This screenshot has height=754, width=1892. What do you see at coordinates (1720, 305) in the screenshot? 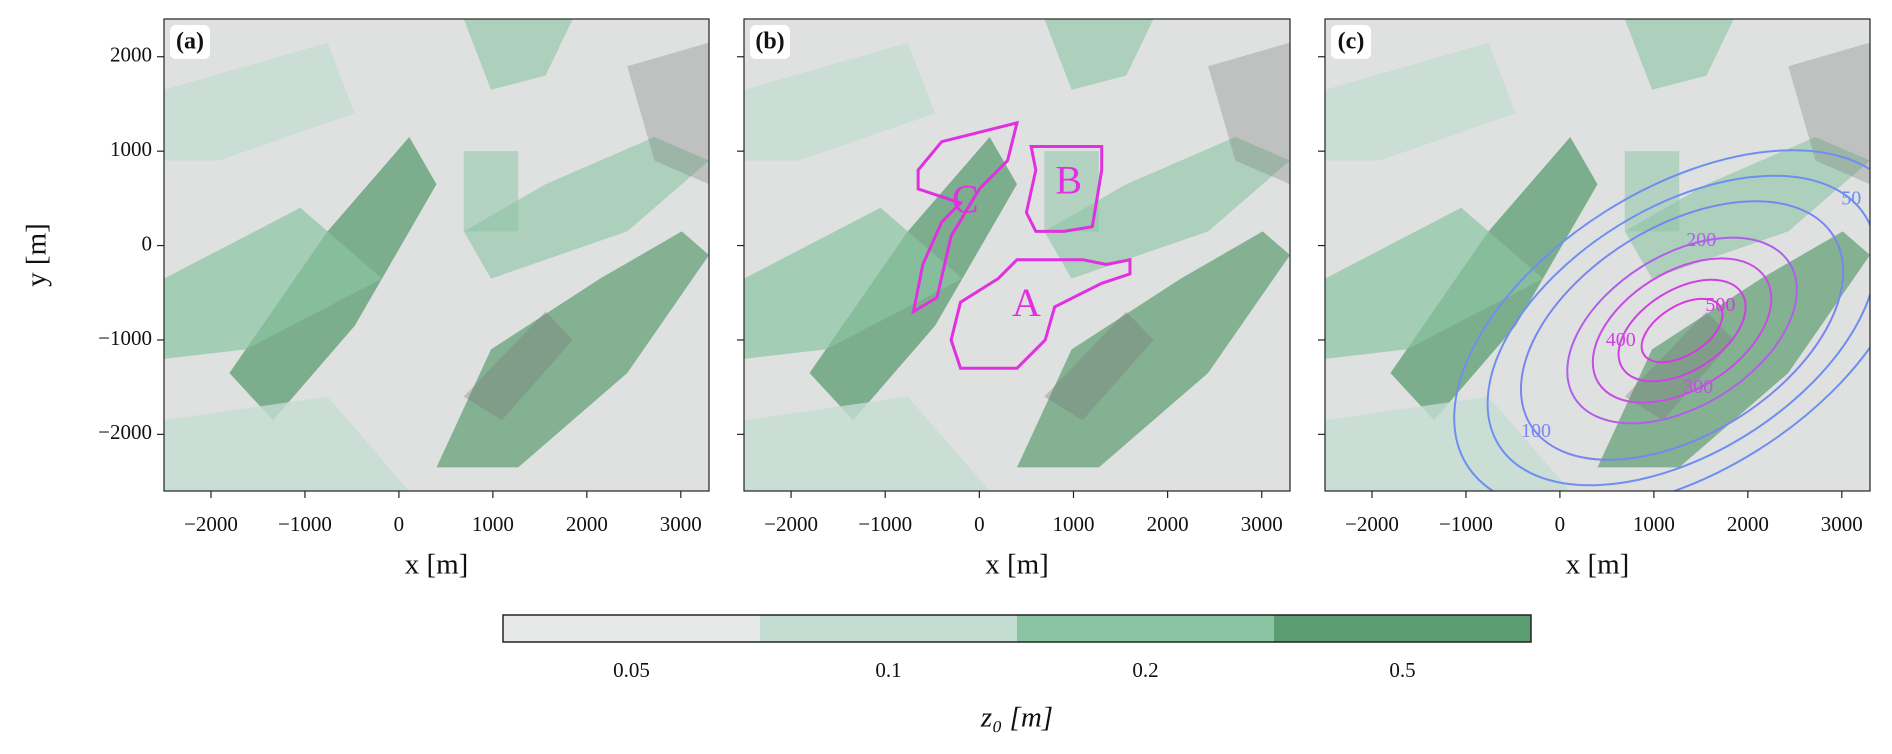
I see `contour-label: 500` at bounding box center [1720, 305].